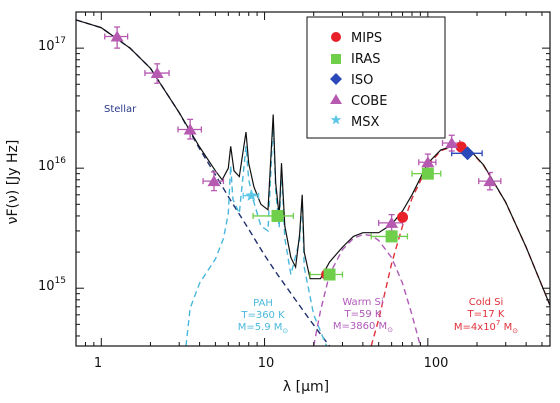 The width and height of the screenshot is (560, 403). Describe the element at coordinates (13, 182) in the screenshot. I see `y-axis-title: νF(ν) [Jy Hz]` at that location.